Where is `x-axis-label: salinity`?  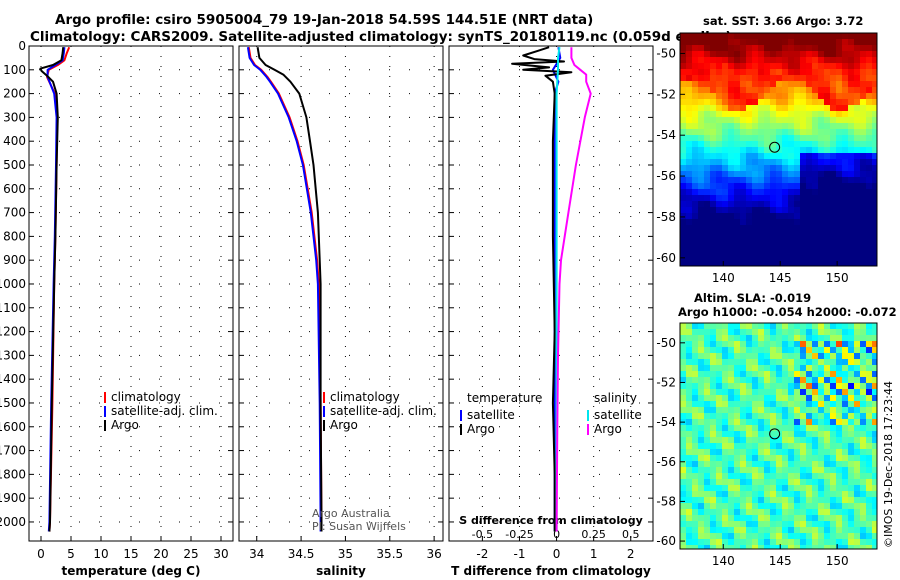 x-axis-label: salinity is located at coordinates (341, 571).